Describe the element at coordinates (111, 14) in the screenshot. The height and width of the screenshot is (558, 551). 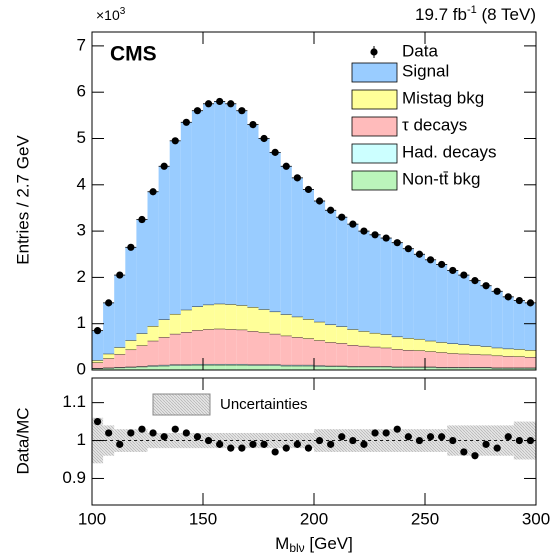
I see `exponent: ×10³` at that location.